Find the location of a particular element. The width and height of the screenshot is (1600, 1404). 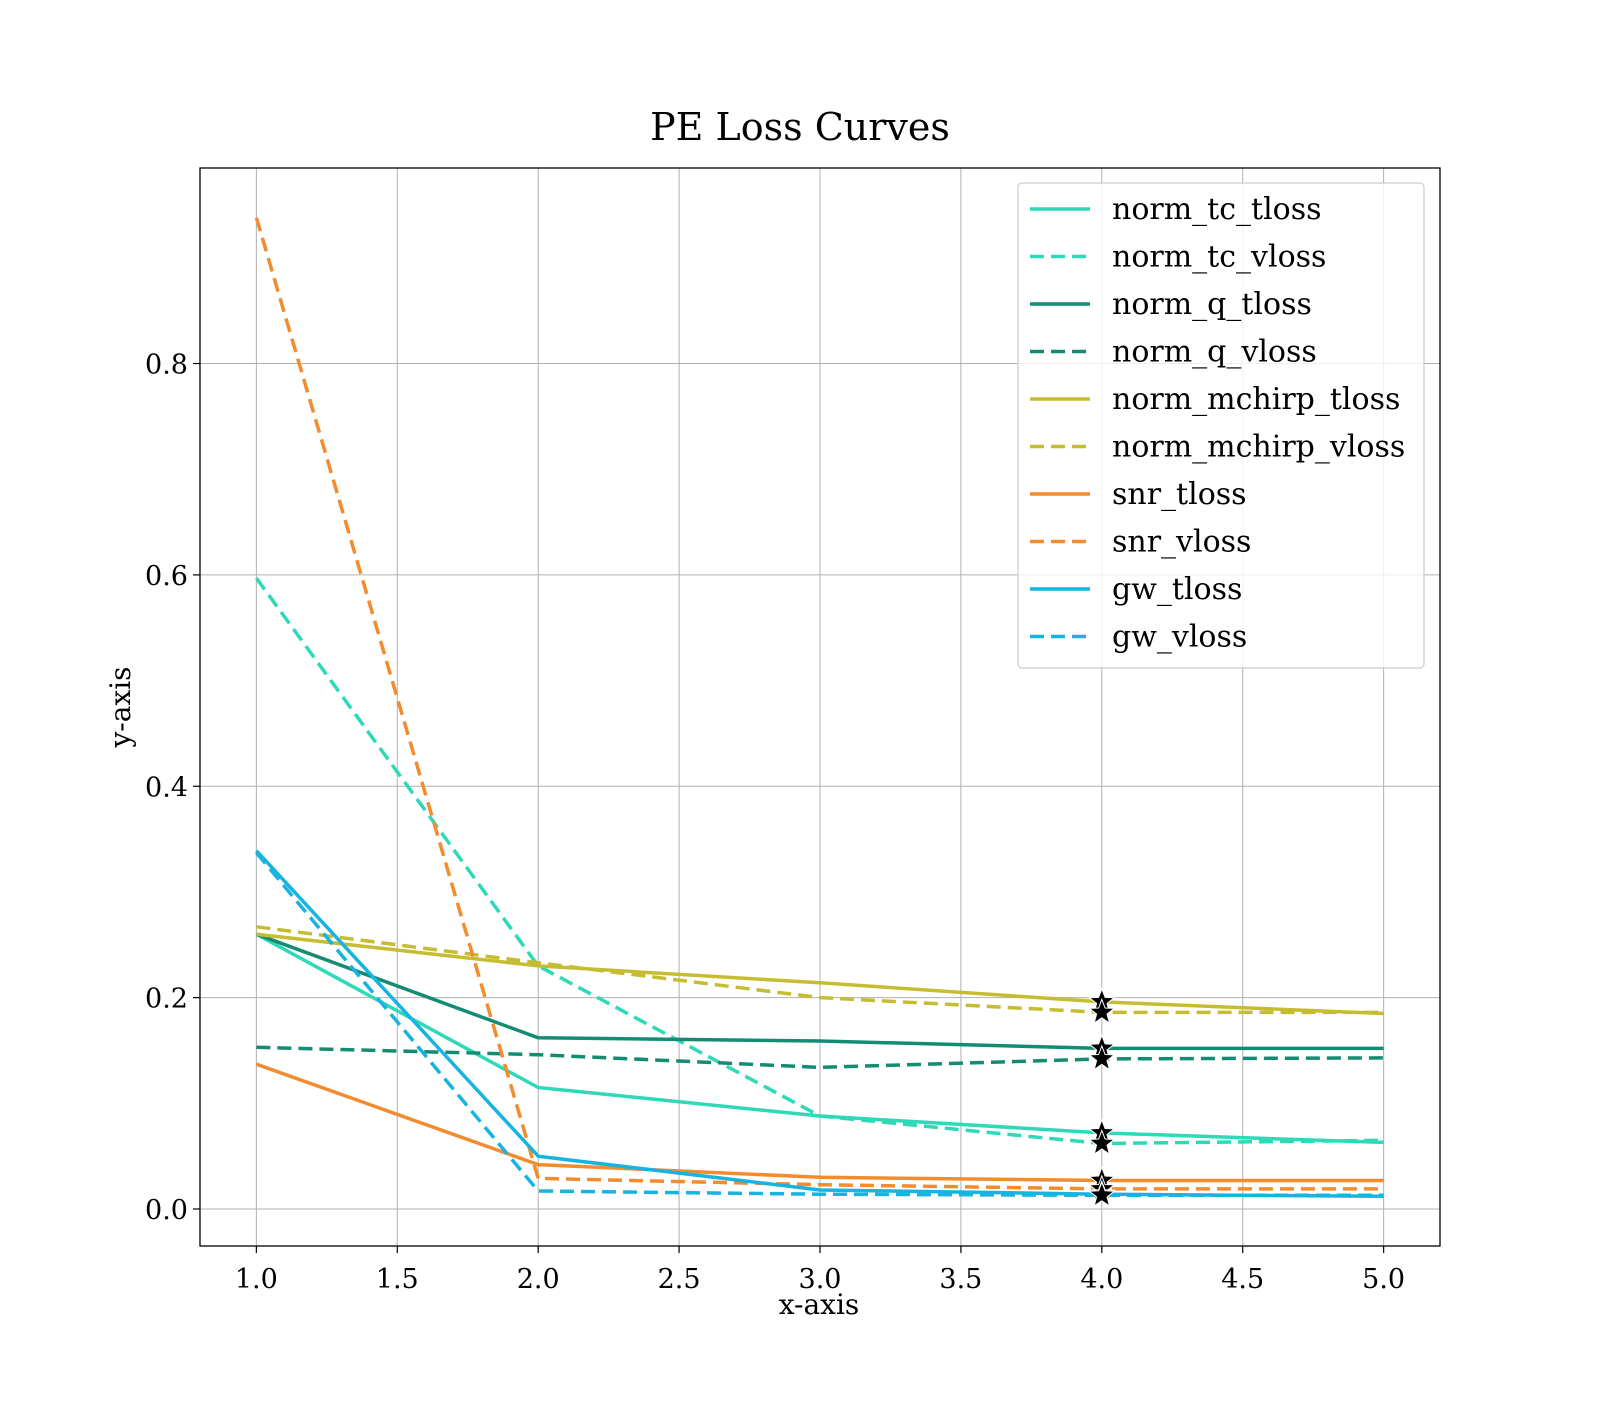

y-tick-label: 0.8 is located at coordinates (166, 365).